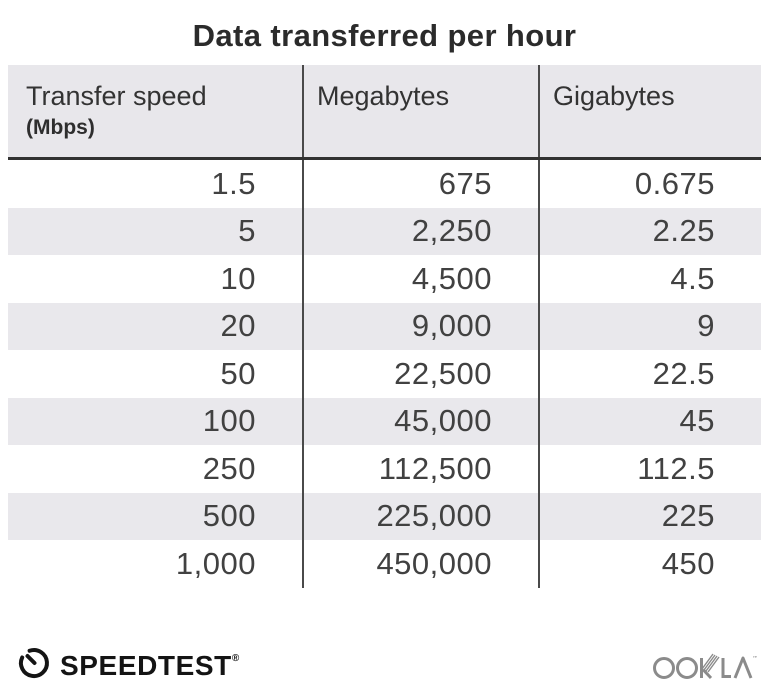 The image size is (769, 698). Describe the element at coordinates (649, 469) in the screenshot. I see `cell-gigabytes: 112.5` at that location.